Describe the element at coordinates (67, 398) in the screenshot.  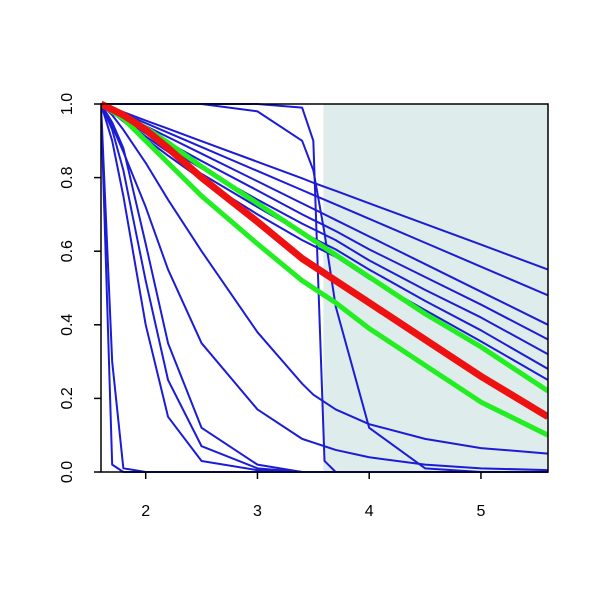
I see `y-tick-label: 0.2` at that location.